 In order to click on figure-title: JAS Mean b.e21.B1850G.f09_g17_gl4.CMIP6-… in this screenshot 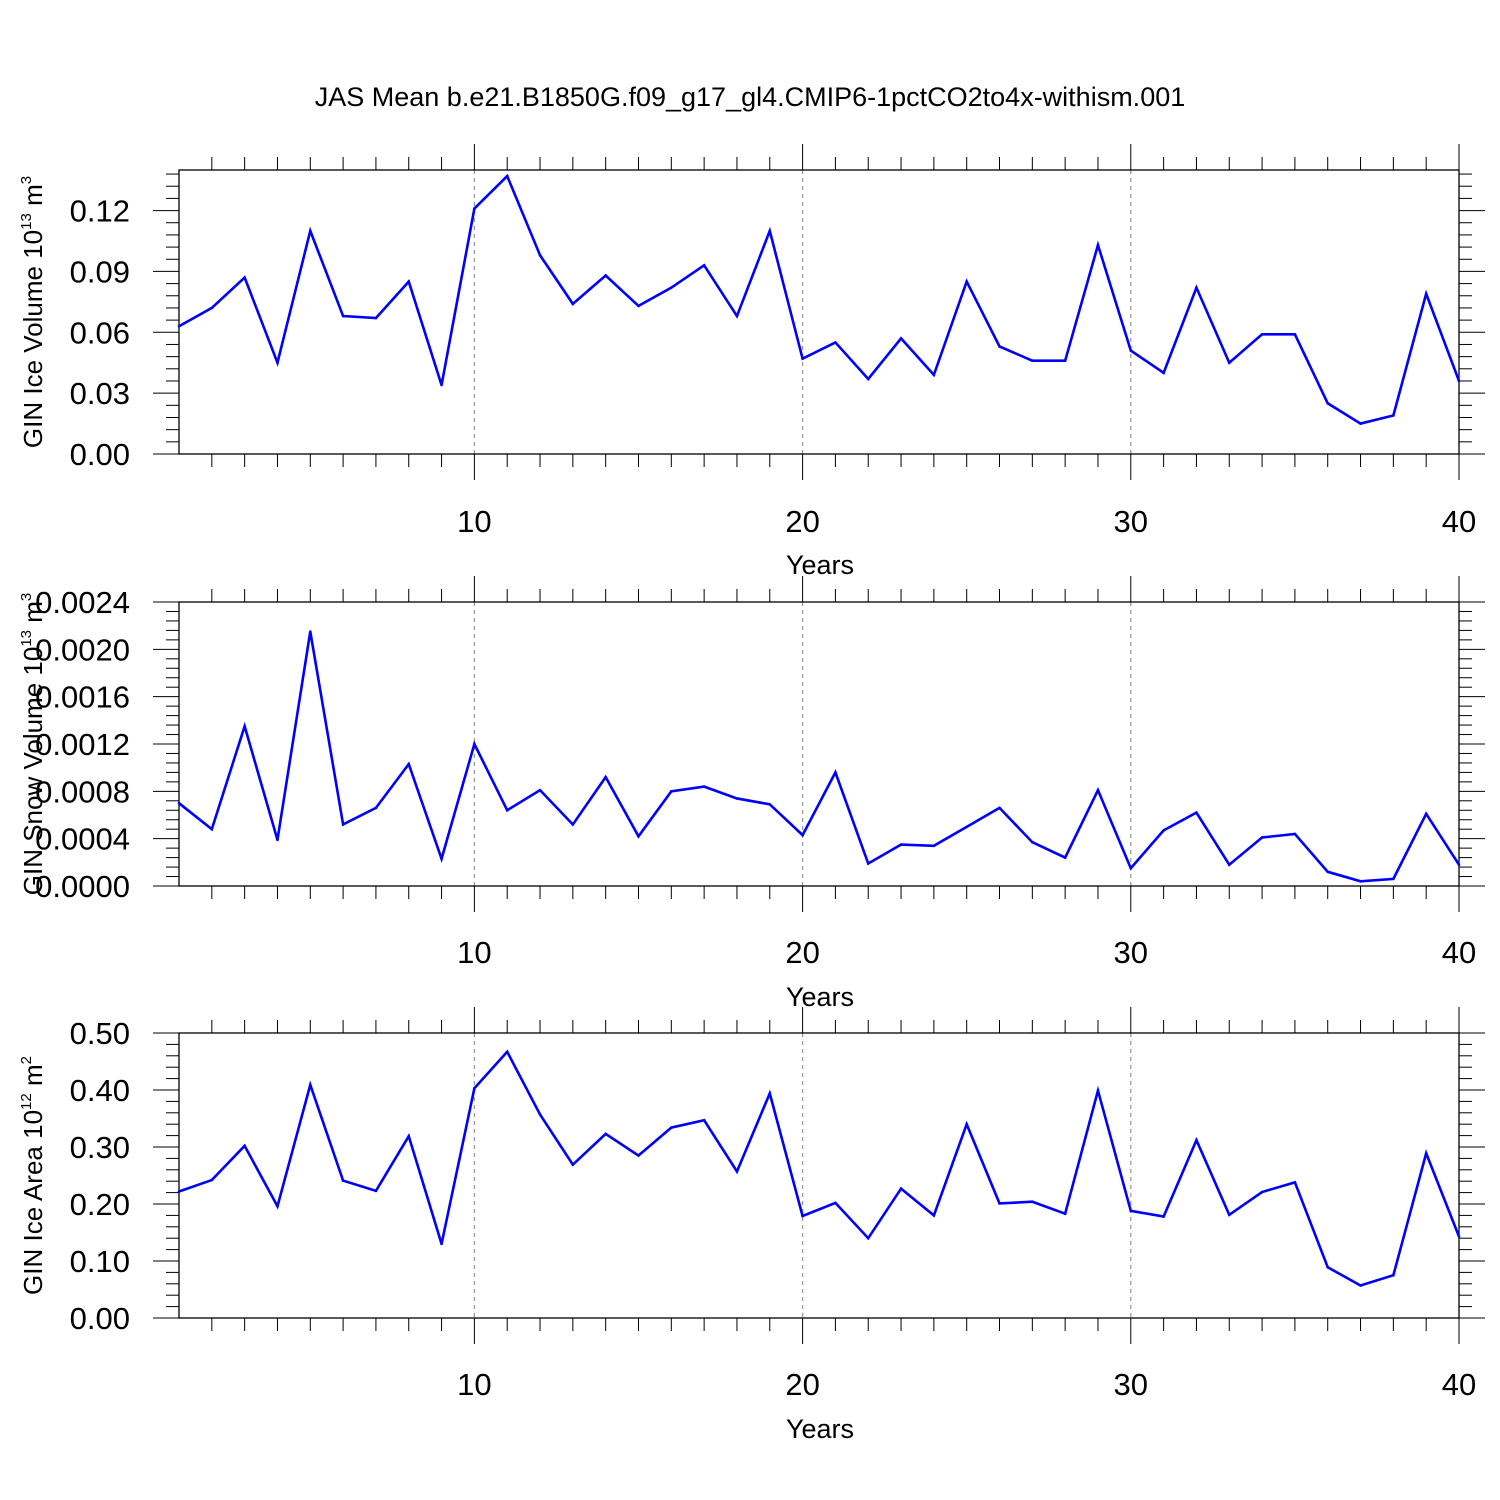, I will do `click(750, 97)`.